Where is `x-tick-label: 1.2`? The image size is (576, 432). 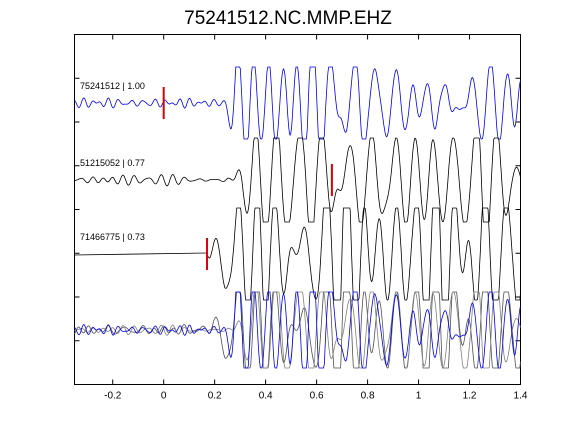
x-tick-label: 1.2 is located at coordinates (470, 396).